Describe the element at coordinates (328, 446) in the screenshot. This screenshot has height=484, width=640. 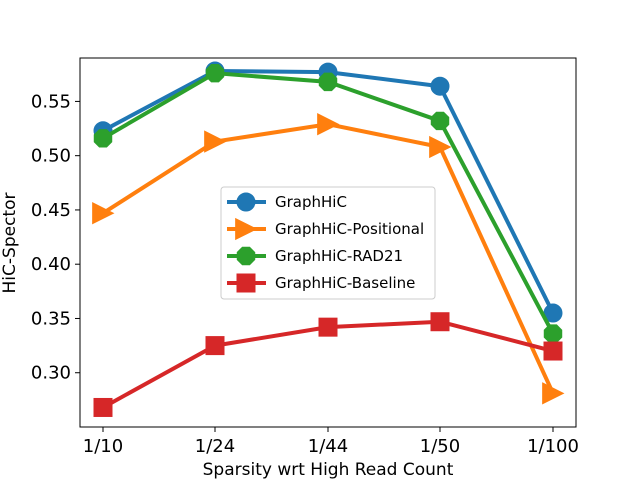
I see `x-tick-label: 1/44` at that location.